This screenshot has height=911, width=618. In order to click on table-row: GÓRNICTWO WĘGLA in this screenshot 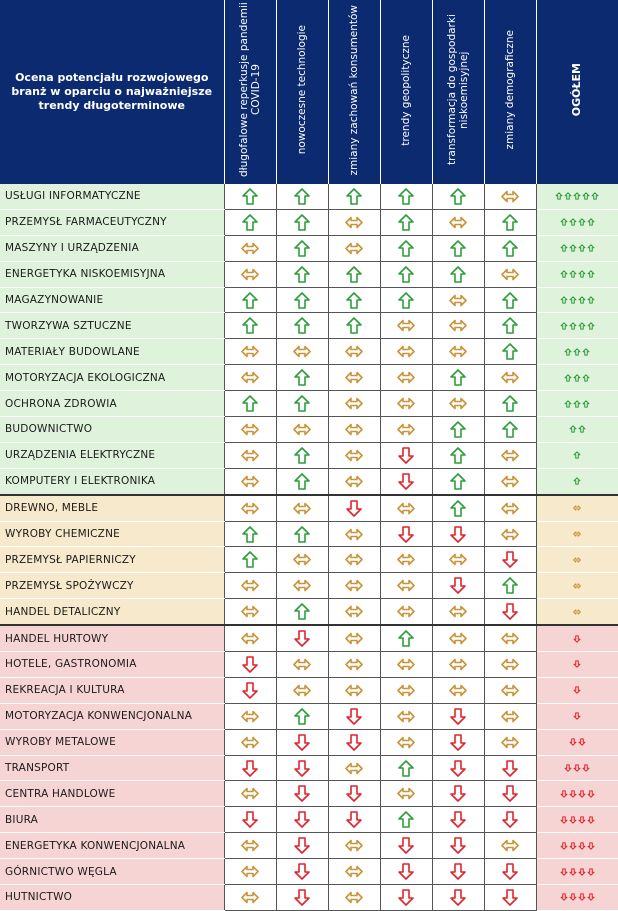, I will do `click(309, 872)`.